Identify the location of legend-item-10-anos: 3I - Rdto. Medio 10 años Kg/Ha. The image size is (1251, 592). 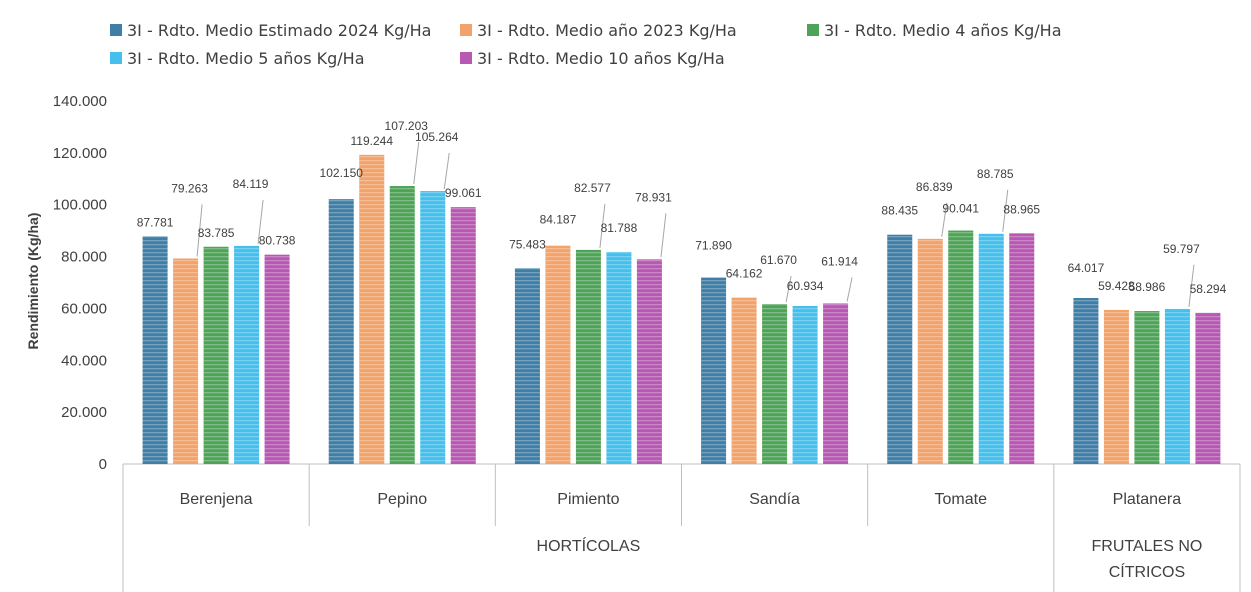
(592, 58).